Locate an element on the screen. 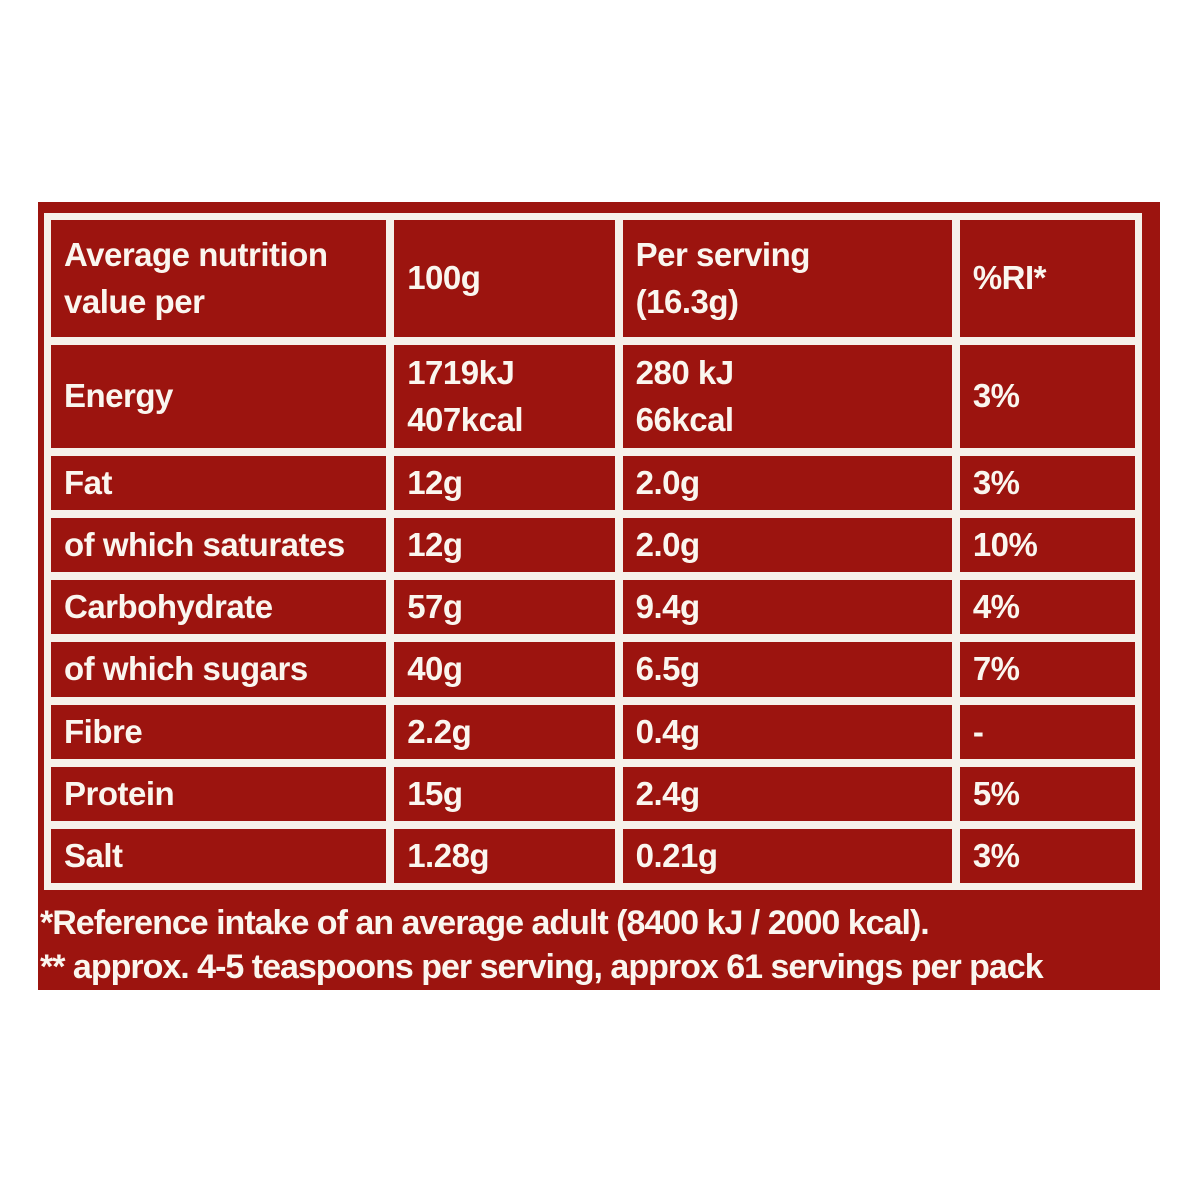 The height and width of the screenshot is (1200, 1200). row-saturates-label: of which saturates is located at coordinates (219, 545).